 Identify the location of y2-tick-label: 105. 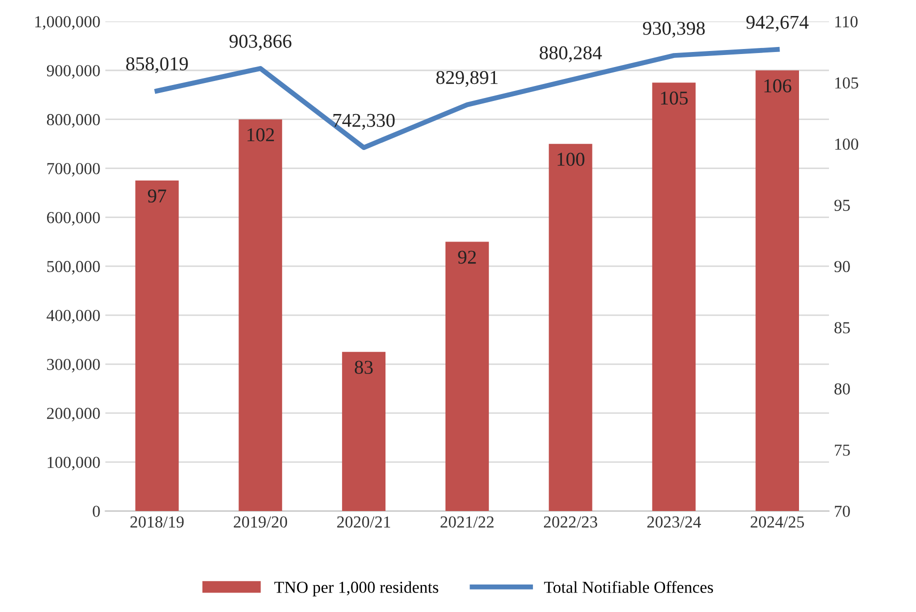
(846, 83).